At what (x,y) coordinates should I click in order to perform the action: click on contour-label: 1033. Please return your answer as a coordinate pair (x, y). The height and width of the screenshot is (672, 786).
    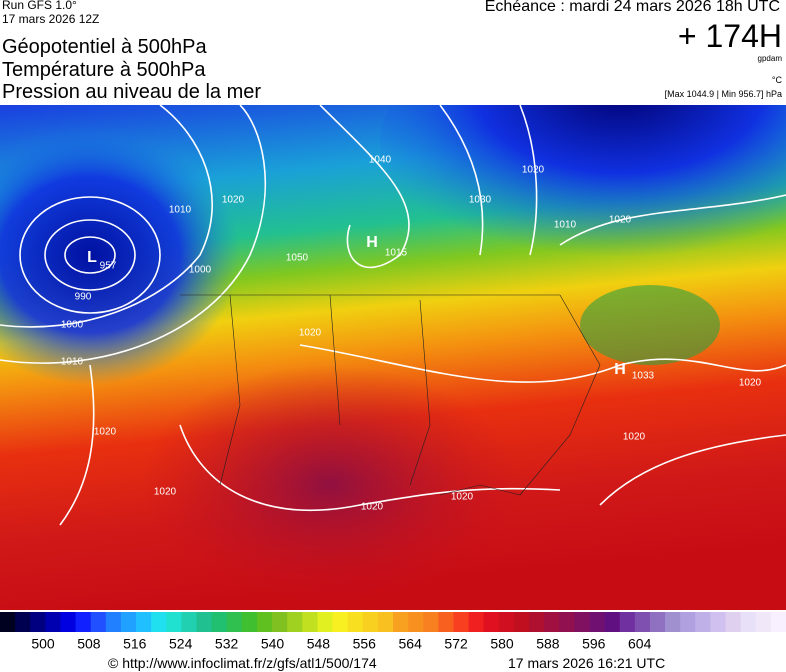
    Looking at the image, I should click on (643, 376).